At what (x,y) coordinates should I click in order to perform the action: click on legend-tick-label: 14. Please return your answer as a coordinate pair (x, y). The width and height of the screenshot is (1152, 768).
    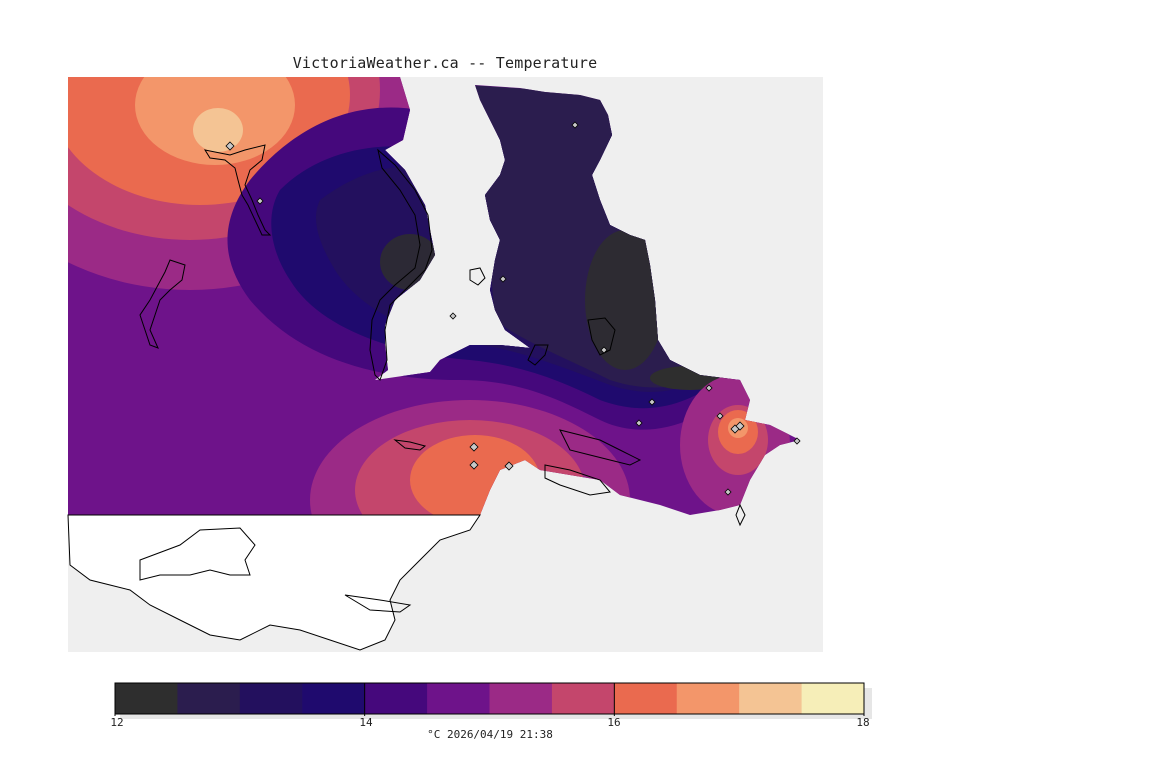
    Looking at the image, I should click on (366, 722).